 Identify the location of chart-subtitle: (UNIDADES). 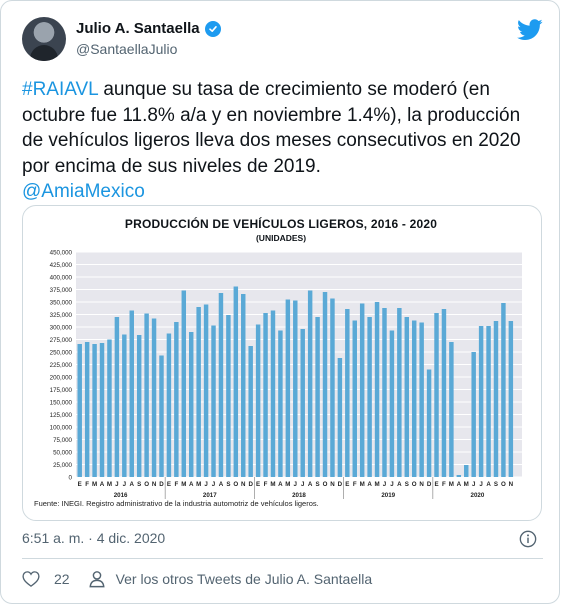
(281, 238).